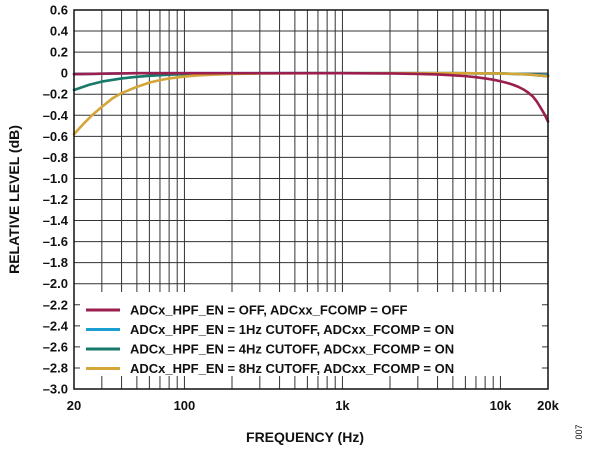 The image size is (589, 450). I want to click on y-tick-label: –1.4, so click(56, 220).